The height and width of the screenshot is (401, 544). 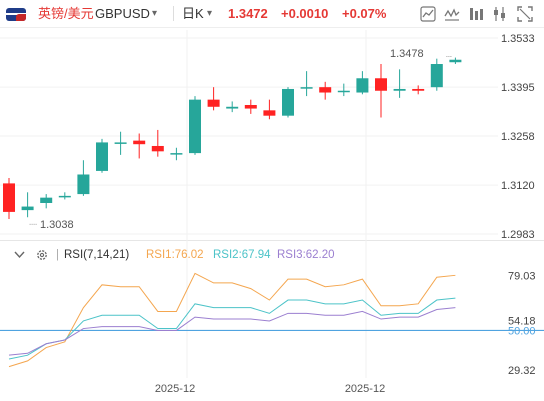 What do you see at coordinates (522, 276) in the screenshot?
I see `rsi-tick-label: 79.03` at bounding box center [522, 276].